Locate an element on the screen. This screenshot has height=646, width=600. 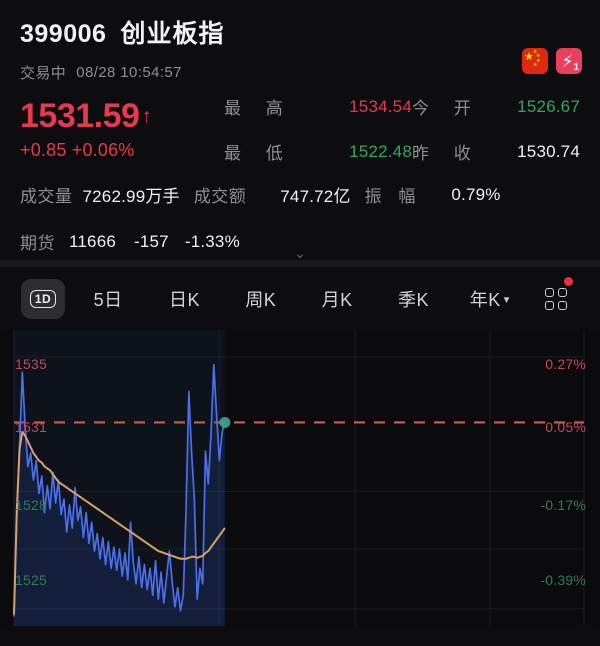
notification-dot-badge is located at coordinates (568, 281).